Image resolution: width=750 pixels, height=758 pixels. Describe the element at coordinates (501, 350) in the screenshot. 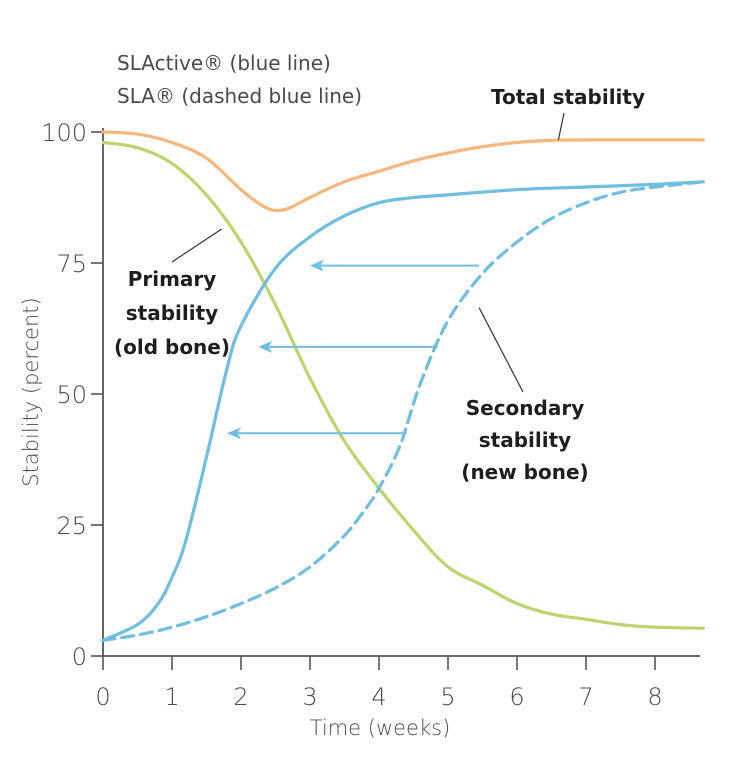

I see `secondary-leader-line` at that location.